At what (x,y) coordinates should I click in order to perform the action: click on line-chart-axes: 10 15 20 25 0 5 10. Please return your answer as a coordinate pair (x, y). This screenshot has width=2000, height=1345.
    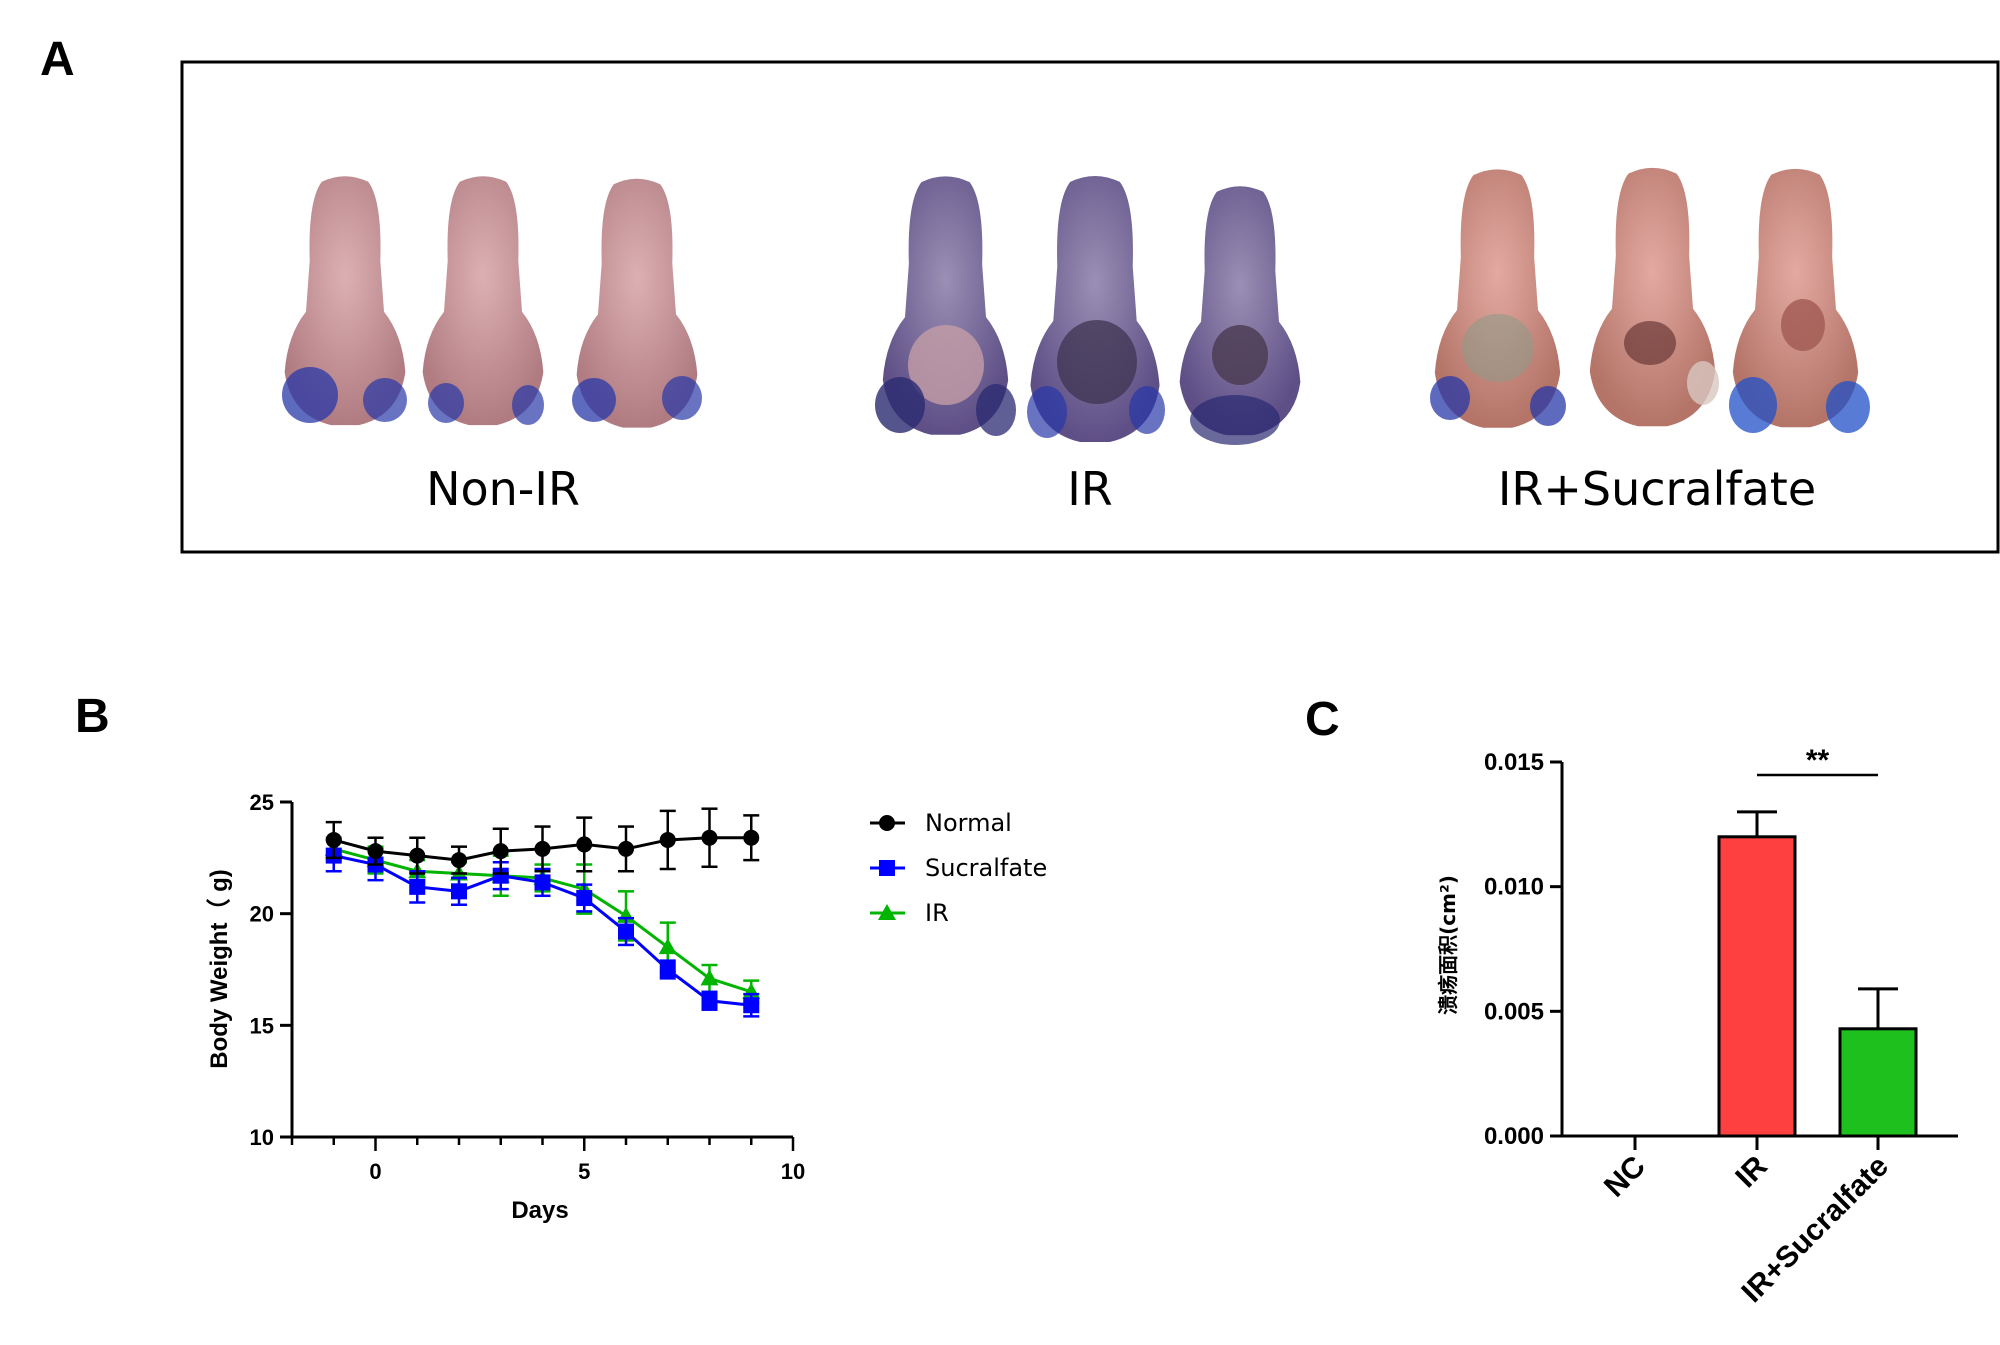
    Looking at the image, I should click on (528, 987).